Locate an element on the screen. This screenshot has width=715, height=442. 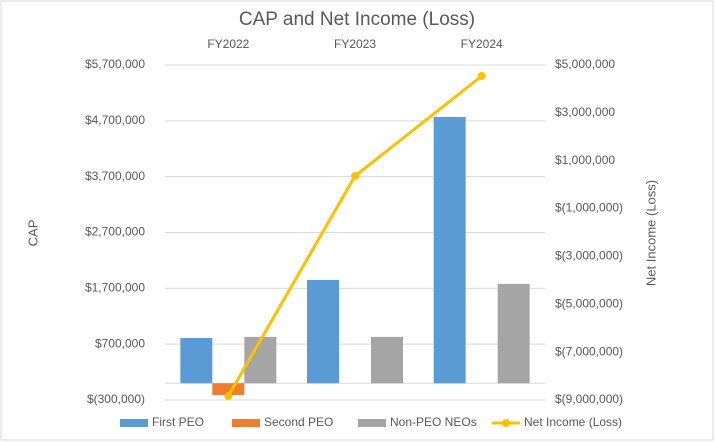
y2-axis-title: Net Income (Loss) is located at coordinates (650, 233).